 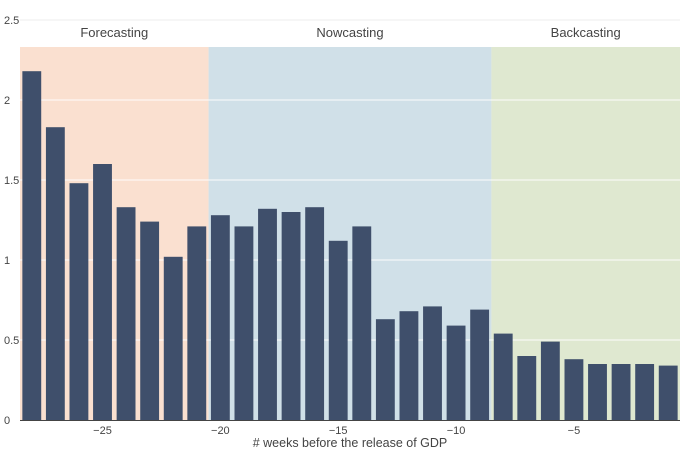 I want to click on region-label-nowcasting: Nowcasting, so click(x=349, y=32).